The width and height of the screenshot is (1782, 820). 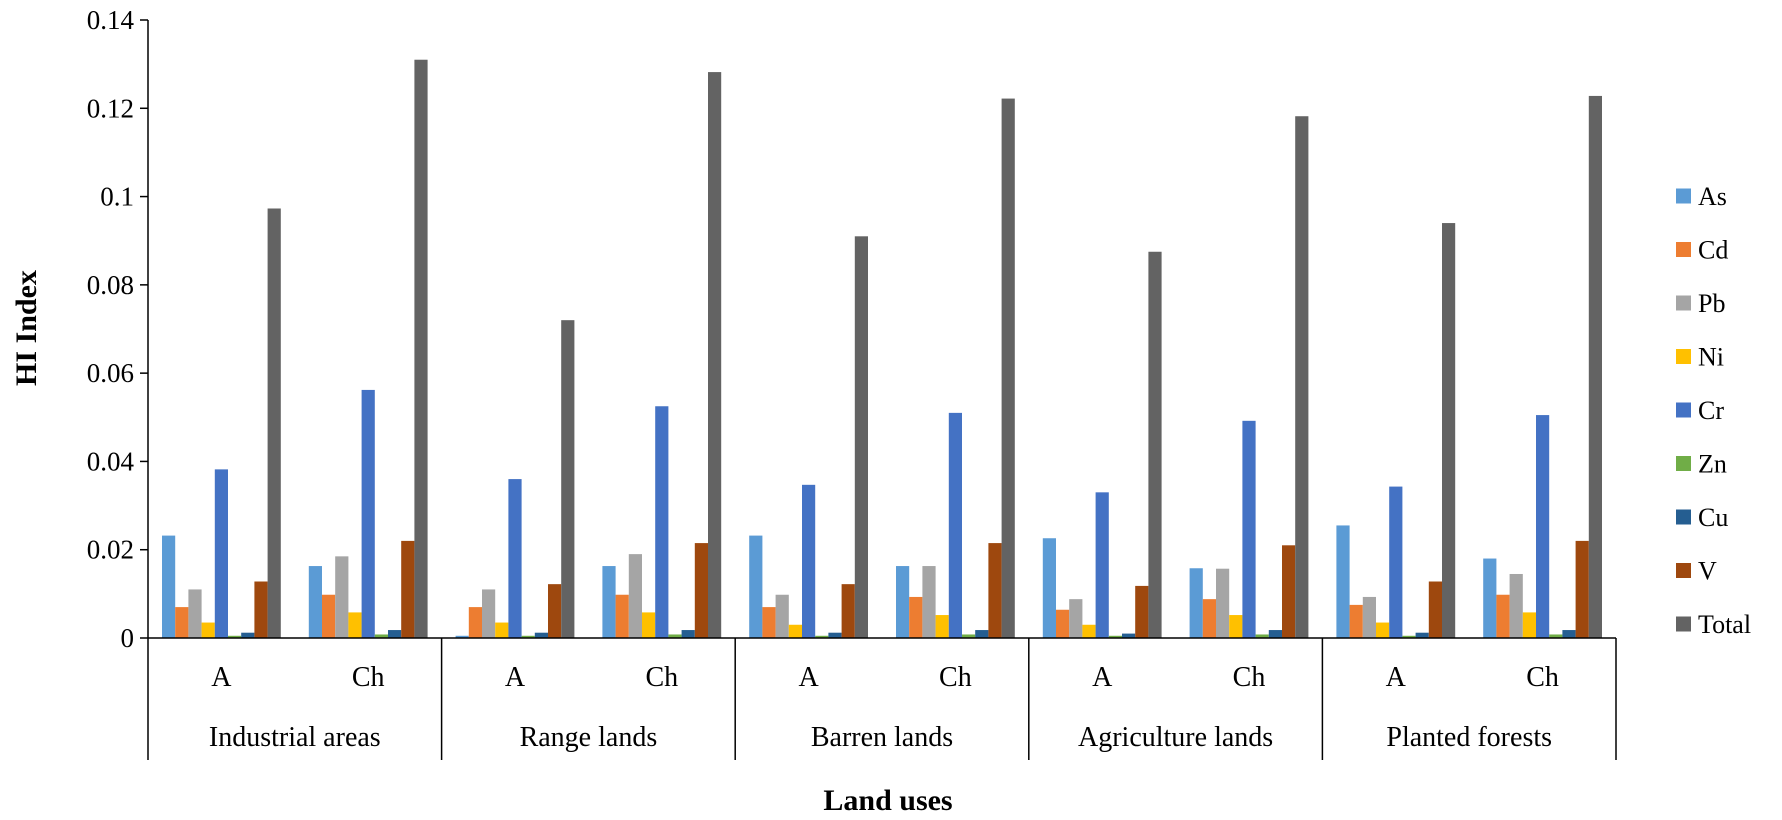 I want to click on legend-label-as: As, so click(x=1712, y=196).